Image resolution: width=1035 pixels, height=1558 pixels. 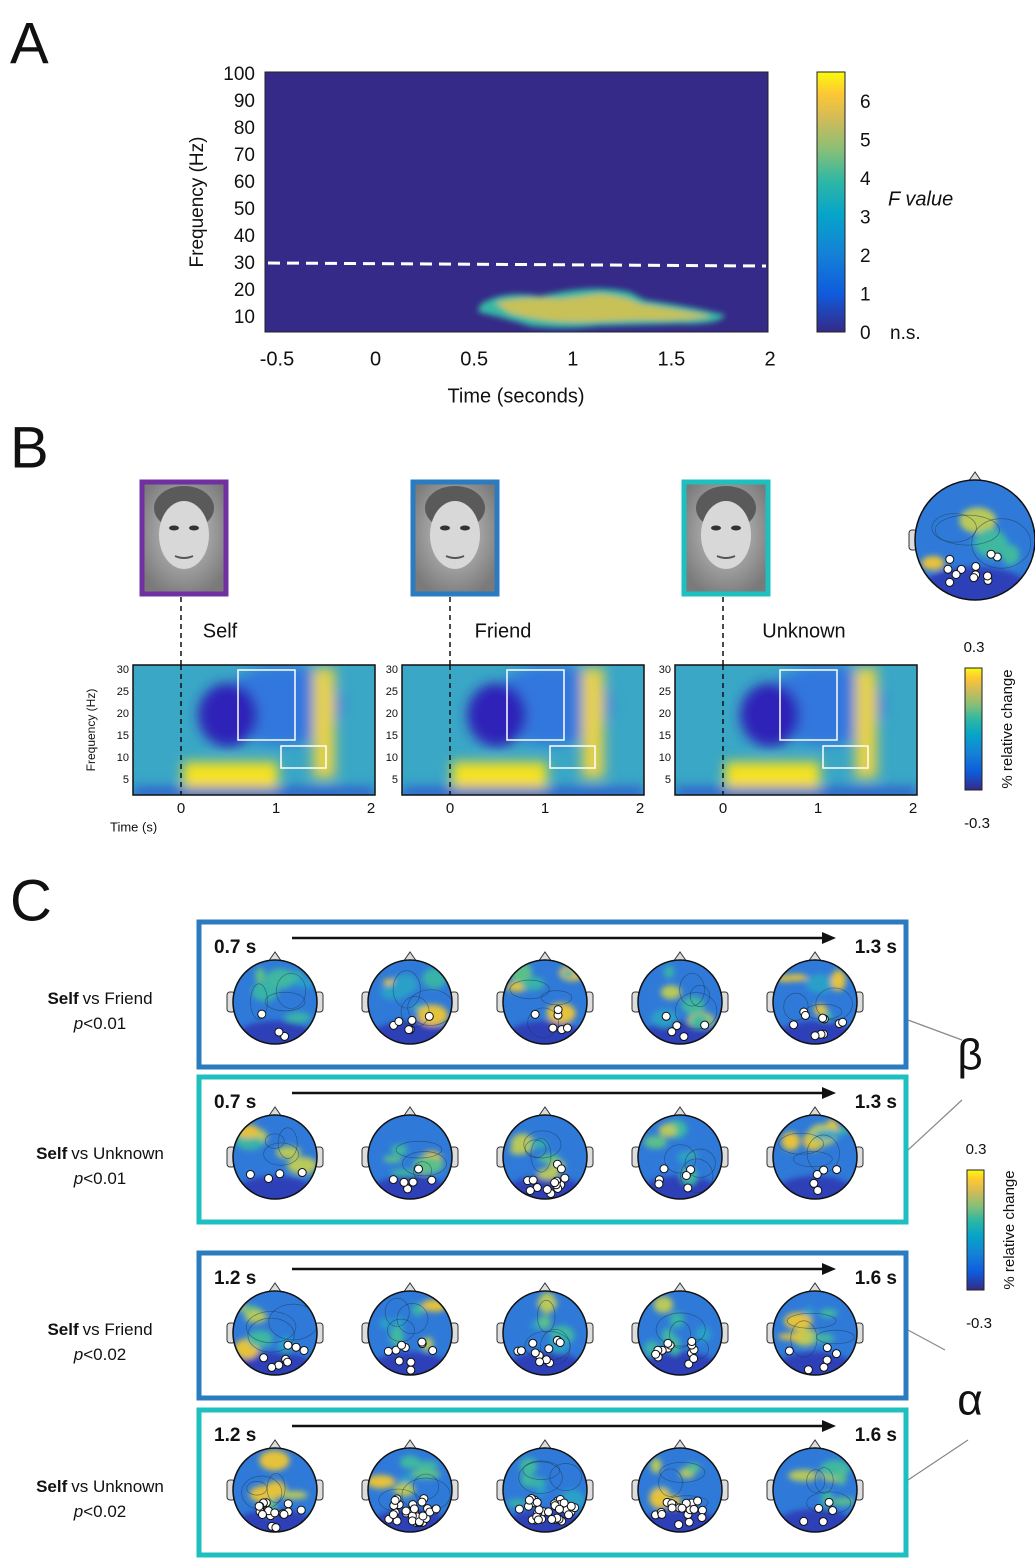 What do you see at coordinates (100, 1153) in the screenshot?
I see `contrast-label: Self vs Unknown` at bounding box center [100, 1153].